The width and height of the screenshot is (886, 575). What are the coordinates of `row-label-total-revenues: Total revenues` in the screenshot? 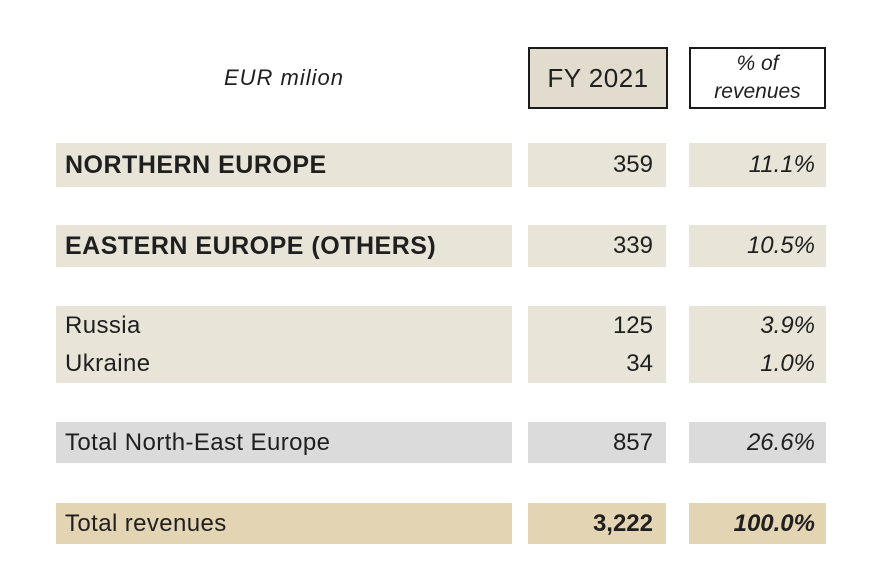 It's located at (284, 523).